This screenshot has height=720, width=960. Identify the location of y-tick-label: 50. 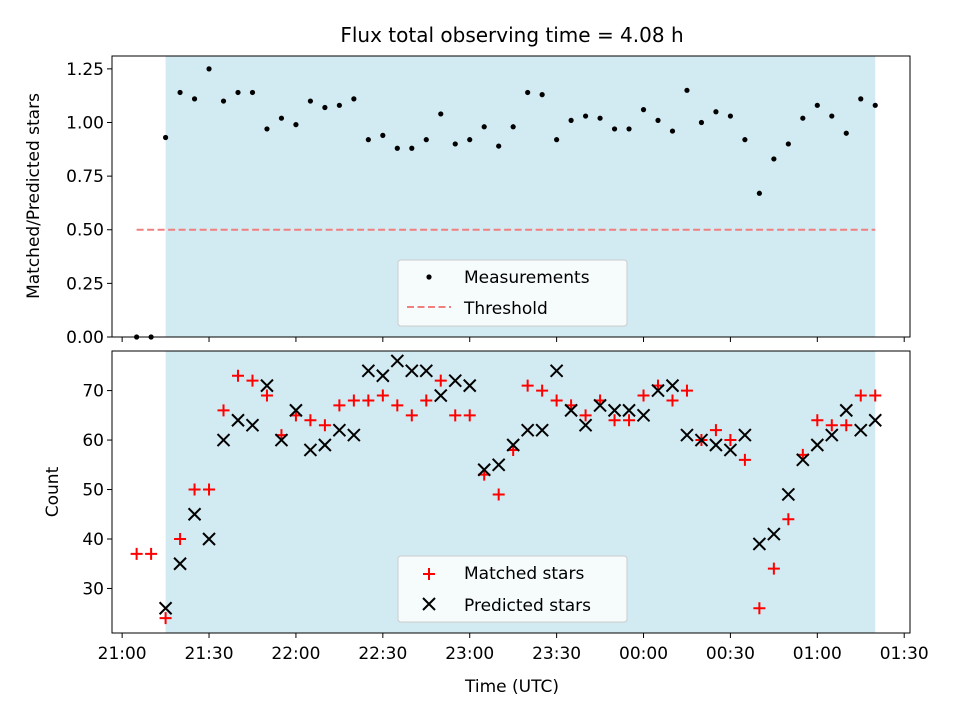
(93, 491).